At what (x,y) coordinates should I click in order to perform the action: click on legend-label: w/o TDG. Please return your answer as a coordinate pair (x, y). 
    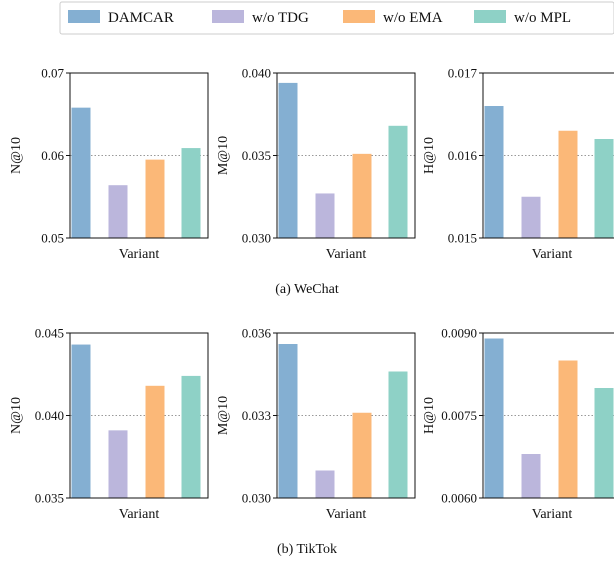
    Looking at the image, I should click on (280, 18).